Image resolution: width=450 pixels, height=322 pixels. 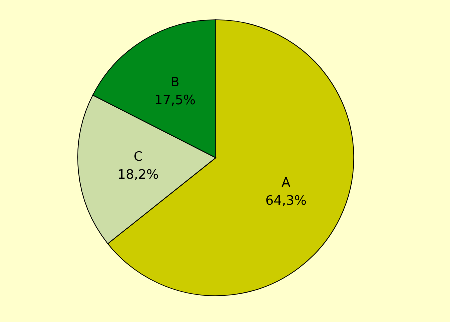 What do you see at coordinates (138, 157) in the screenshot?
I see `slice-label: C` at bounding box center [138, 157].